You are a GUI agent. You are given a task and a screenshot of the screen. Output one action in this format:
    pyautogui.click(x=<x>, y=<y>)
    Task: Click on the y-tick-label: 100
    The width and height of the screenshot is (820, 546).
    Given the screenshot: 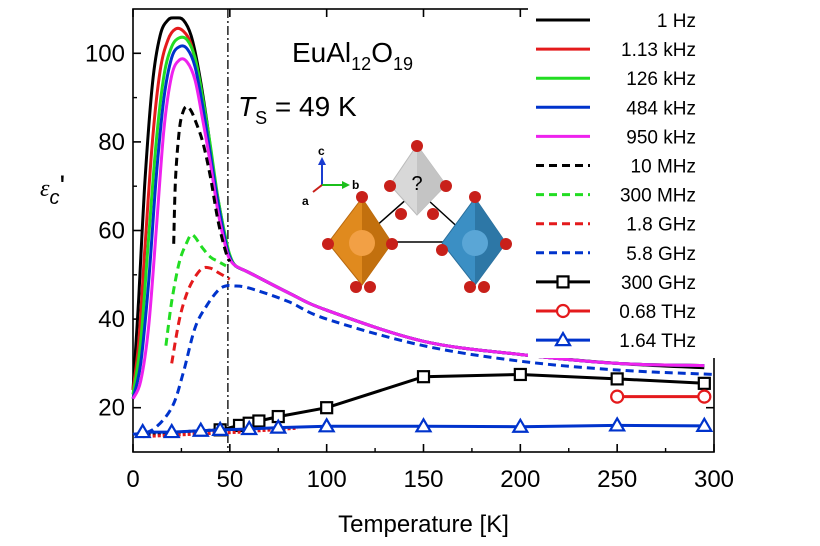 What is the action you would take?
    pyautogui.click(x=105, y=53)
    